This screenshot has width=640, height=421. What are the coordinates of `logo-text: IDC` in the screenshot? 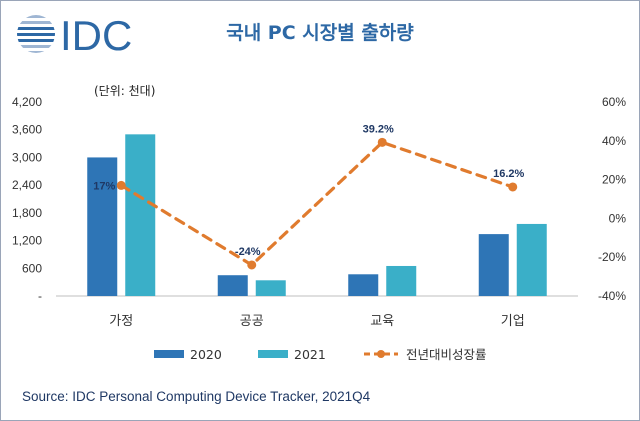 It's located at (96, 34).